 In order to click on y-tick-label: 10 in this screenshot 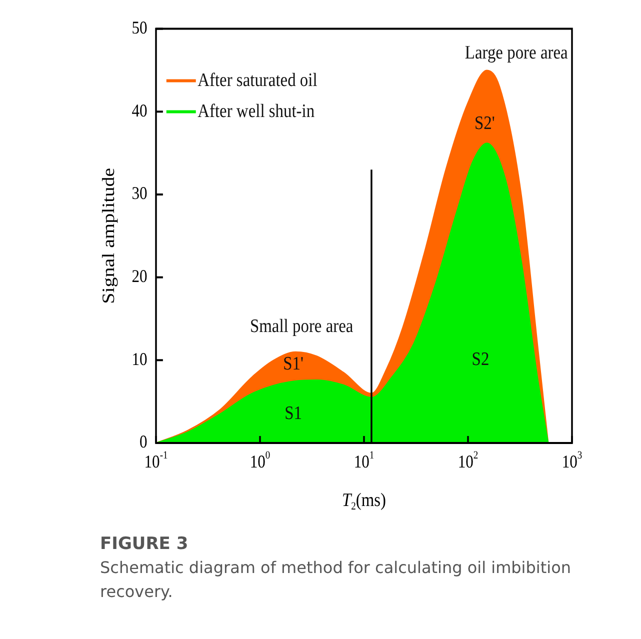, I will do `click(140, 359)`.